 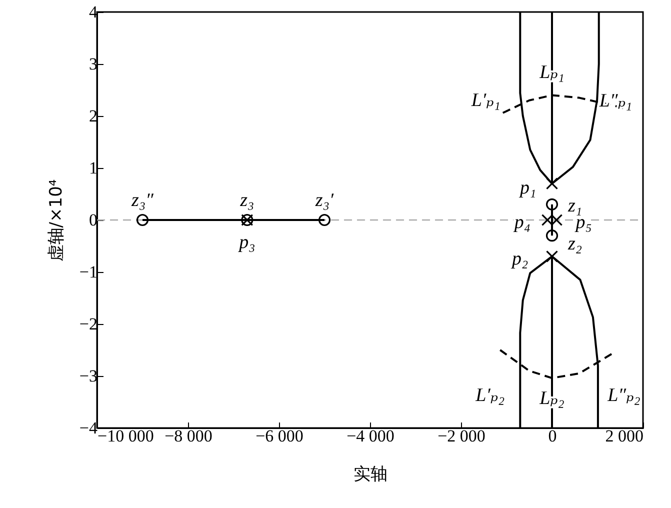 What do you see at coordinates (623, 395) in the screenshot?
I see `annotation: L″ₚ₂` at bounding box center [623, 395].